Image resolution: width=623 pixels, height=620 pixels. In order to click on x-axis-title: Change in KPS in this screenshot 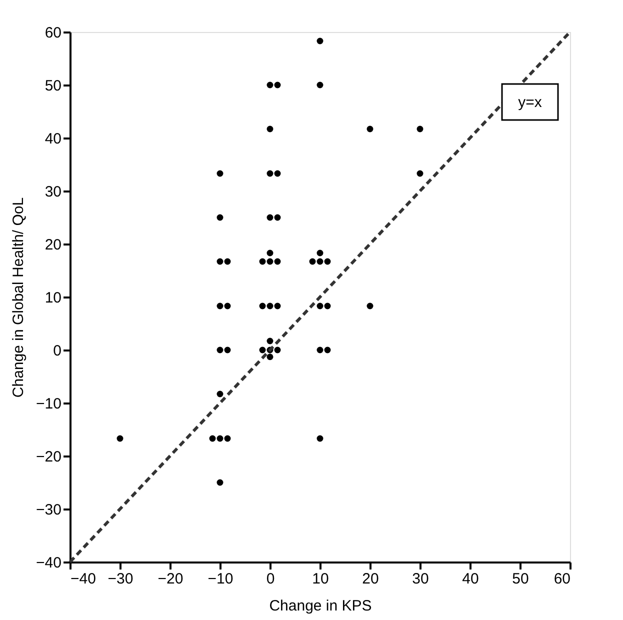, I will do `click(320, 606)`.